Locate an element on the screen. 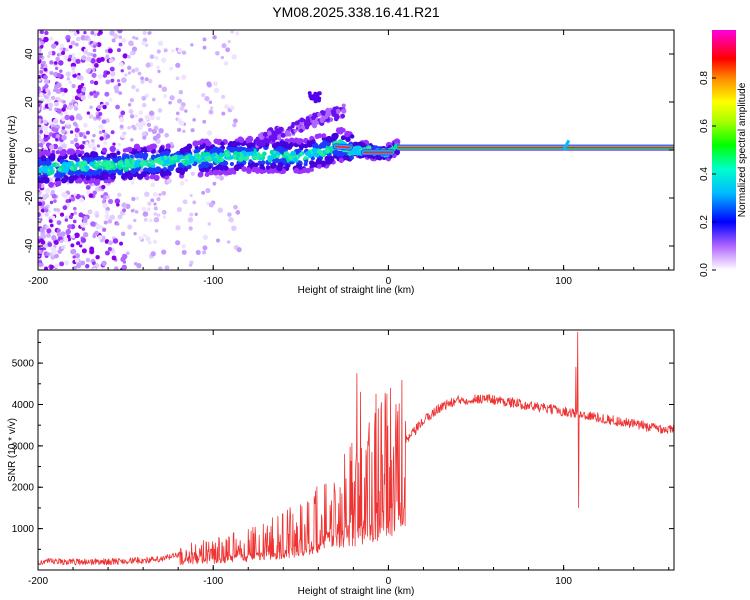 The image size is (750, 600). spectrogram-blip is located at coordinates (566, 145).